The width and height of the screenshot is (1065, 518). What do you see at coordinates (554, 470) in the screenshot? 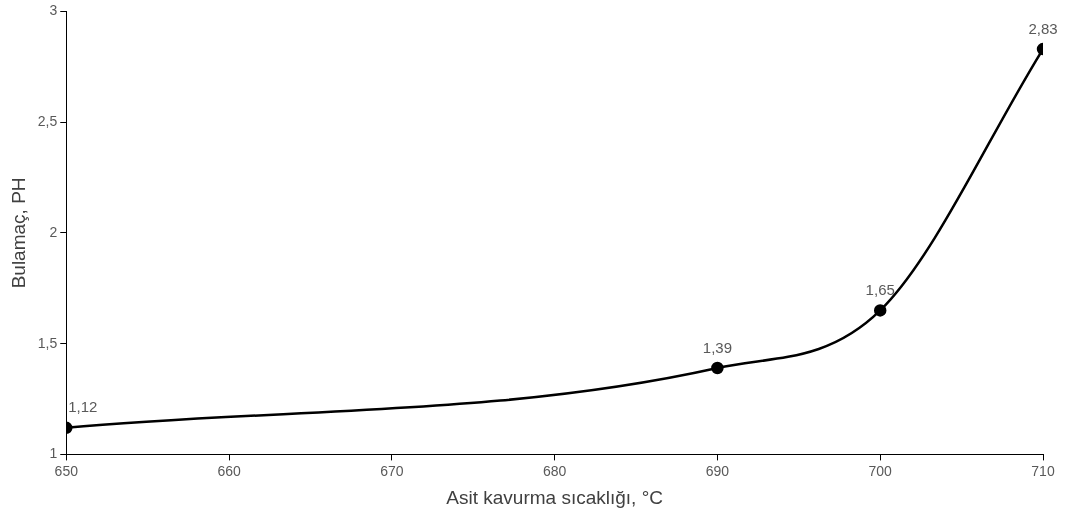
I see `x-tick-label: 680` at bounding box center [554, 470].